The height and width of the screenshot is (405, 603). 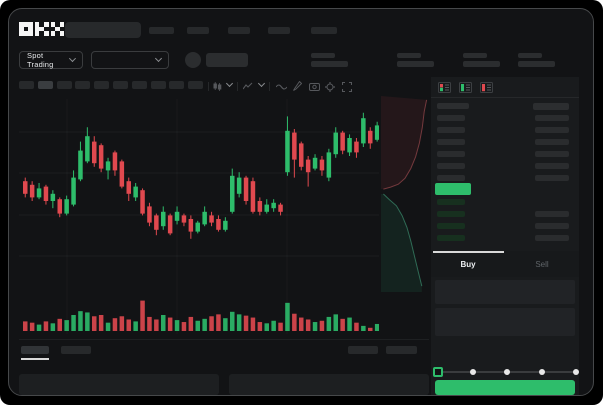 What do you see at coordinates (224, 339) in the screenshot?
I see `bottom-divider` at bounding box center [224, 339].